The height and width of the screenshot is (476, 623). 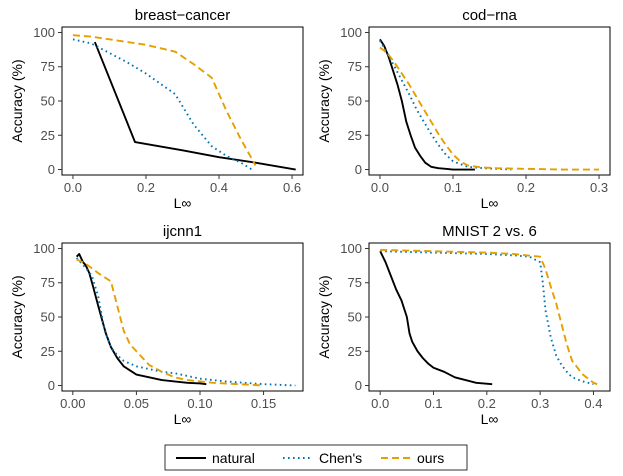 What do you see at coordinates (233, 458) in the screenshot?
I see `legend-label: natural` at bounding box center [233, 458].